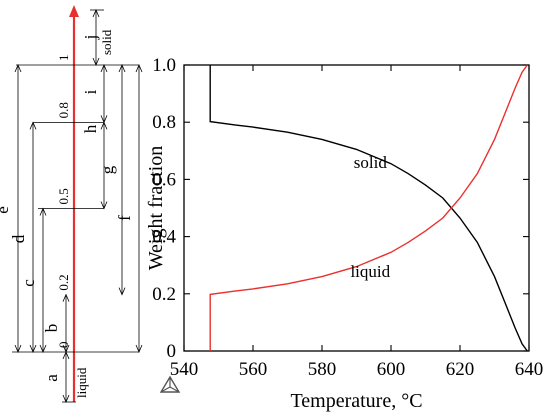  I want to click on x-tick-label: 620, so click(460, 369).